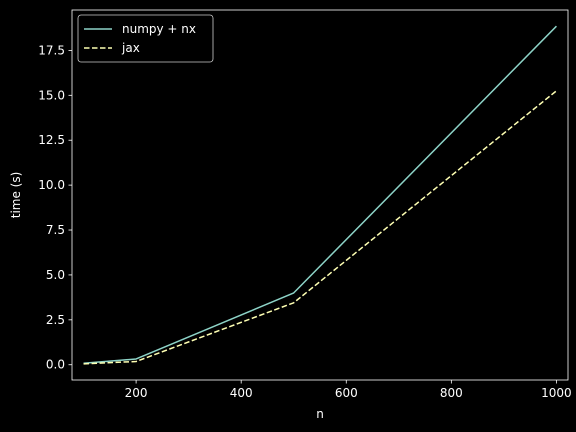 This screenshot has height=432, width=576. I want to click on y-tick-label: 2.5, so click(55, 320).